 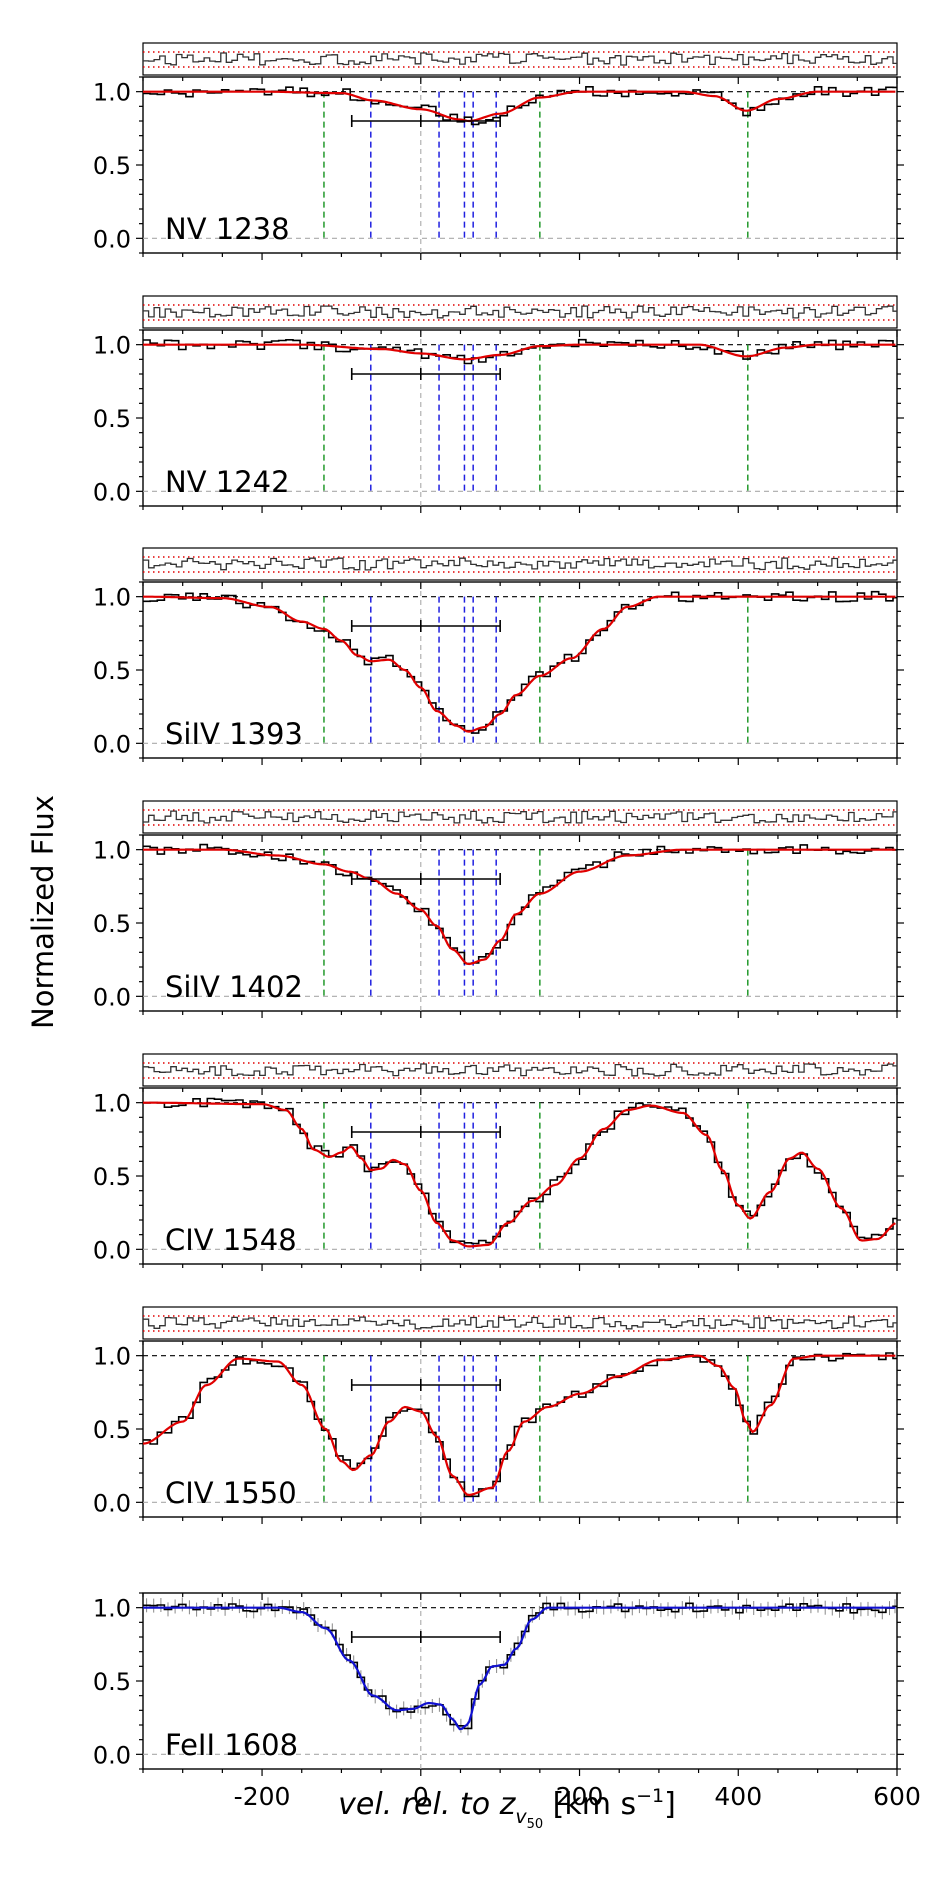 I want to click on panel-nv-1238: 0.0 0.5 1.0 NV 1238, so click(x=498, y=151).